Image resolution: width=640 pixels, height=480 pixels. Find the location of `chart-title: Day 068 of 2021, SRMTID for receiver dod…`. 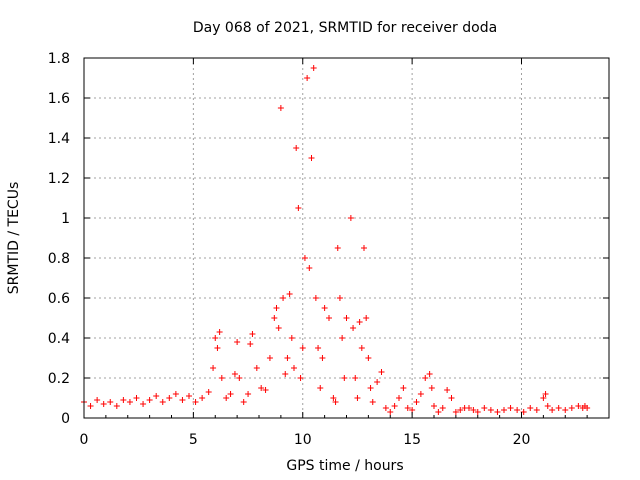

chart-title: Day 068 of 2021, SRMTID for receiver dod… is located at coordinates (345, 28).